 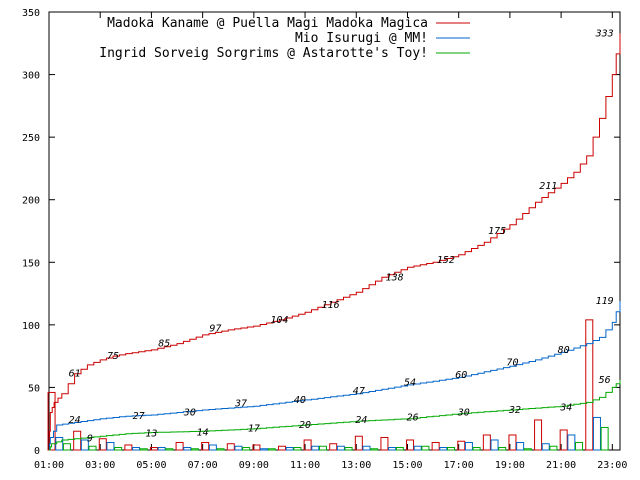 What do you see at coordinates (75, 374) in the screenshot?
I see `data-label-series-1: 61` at bounding box center [75, 374].